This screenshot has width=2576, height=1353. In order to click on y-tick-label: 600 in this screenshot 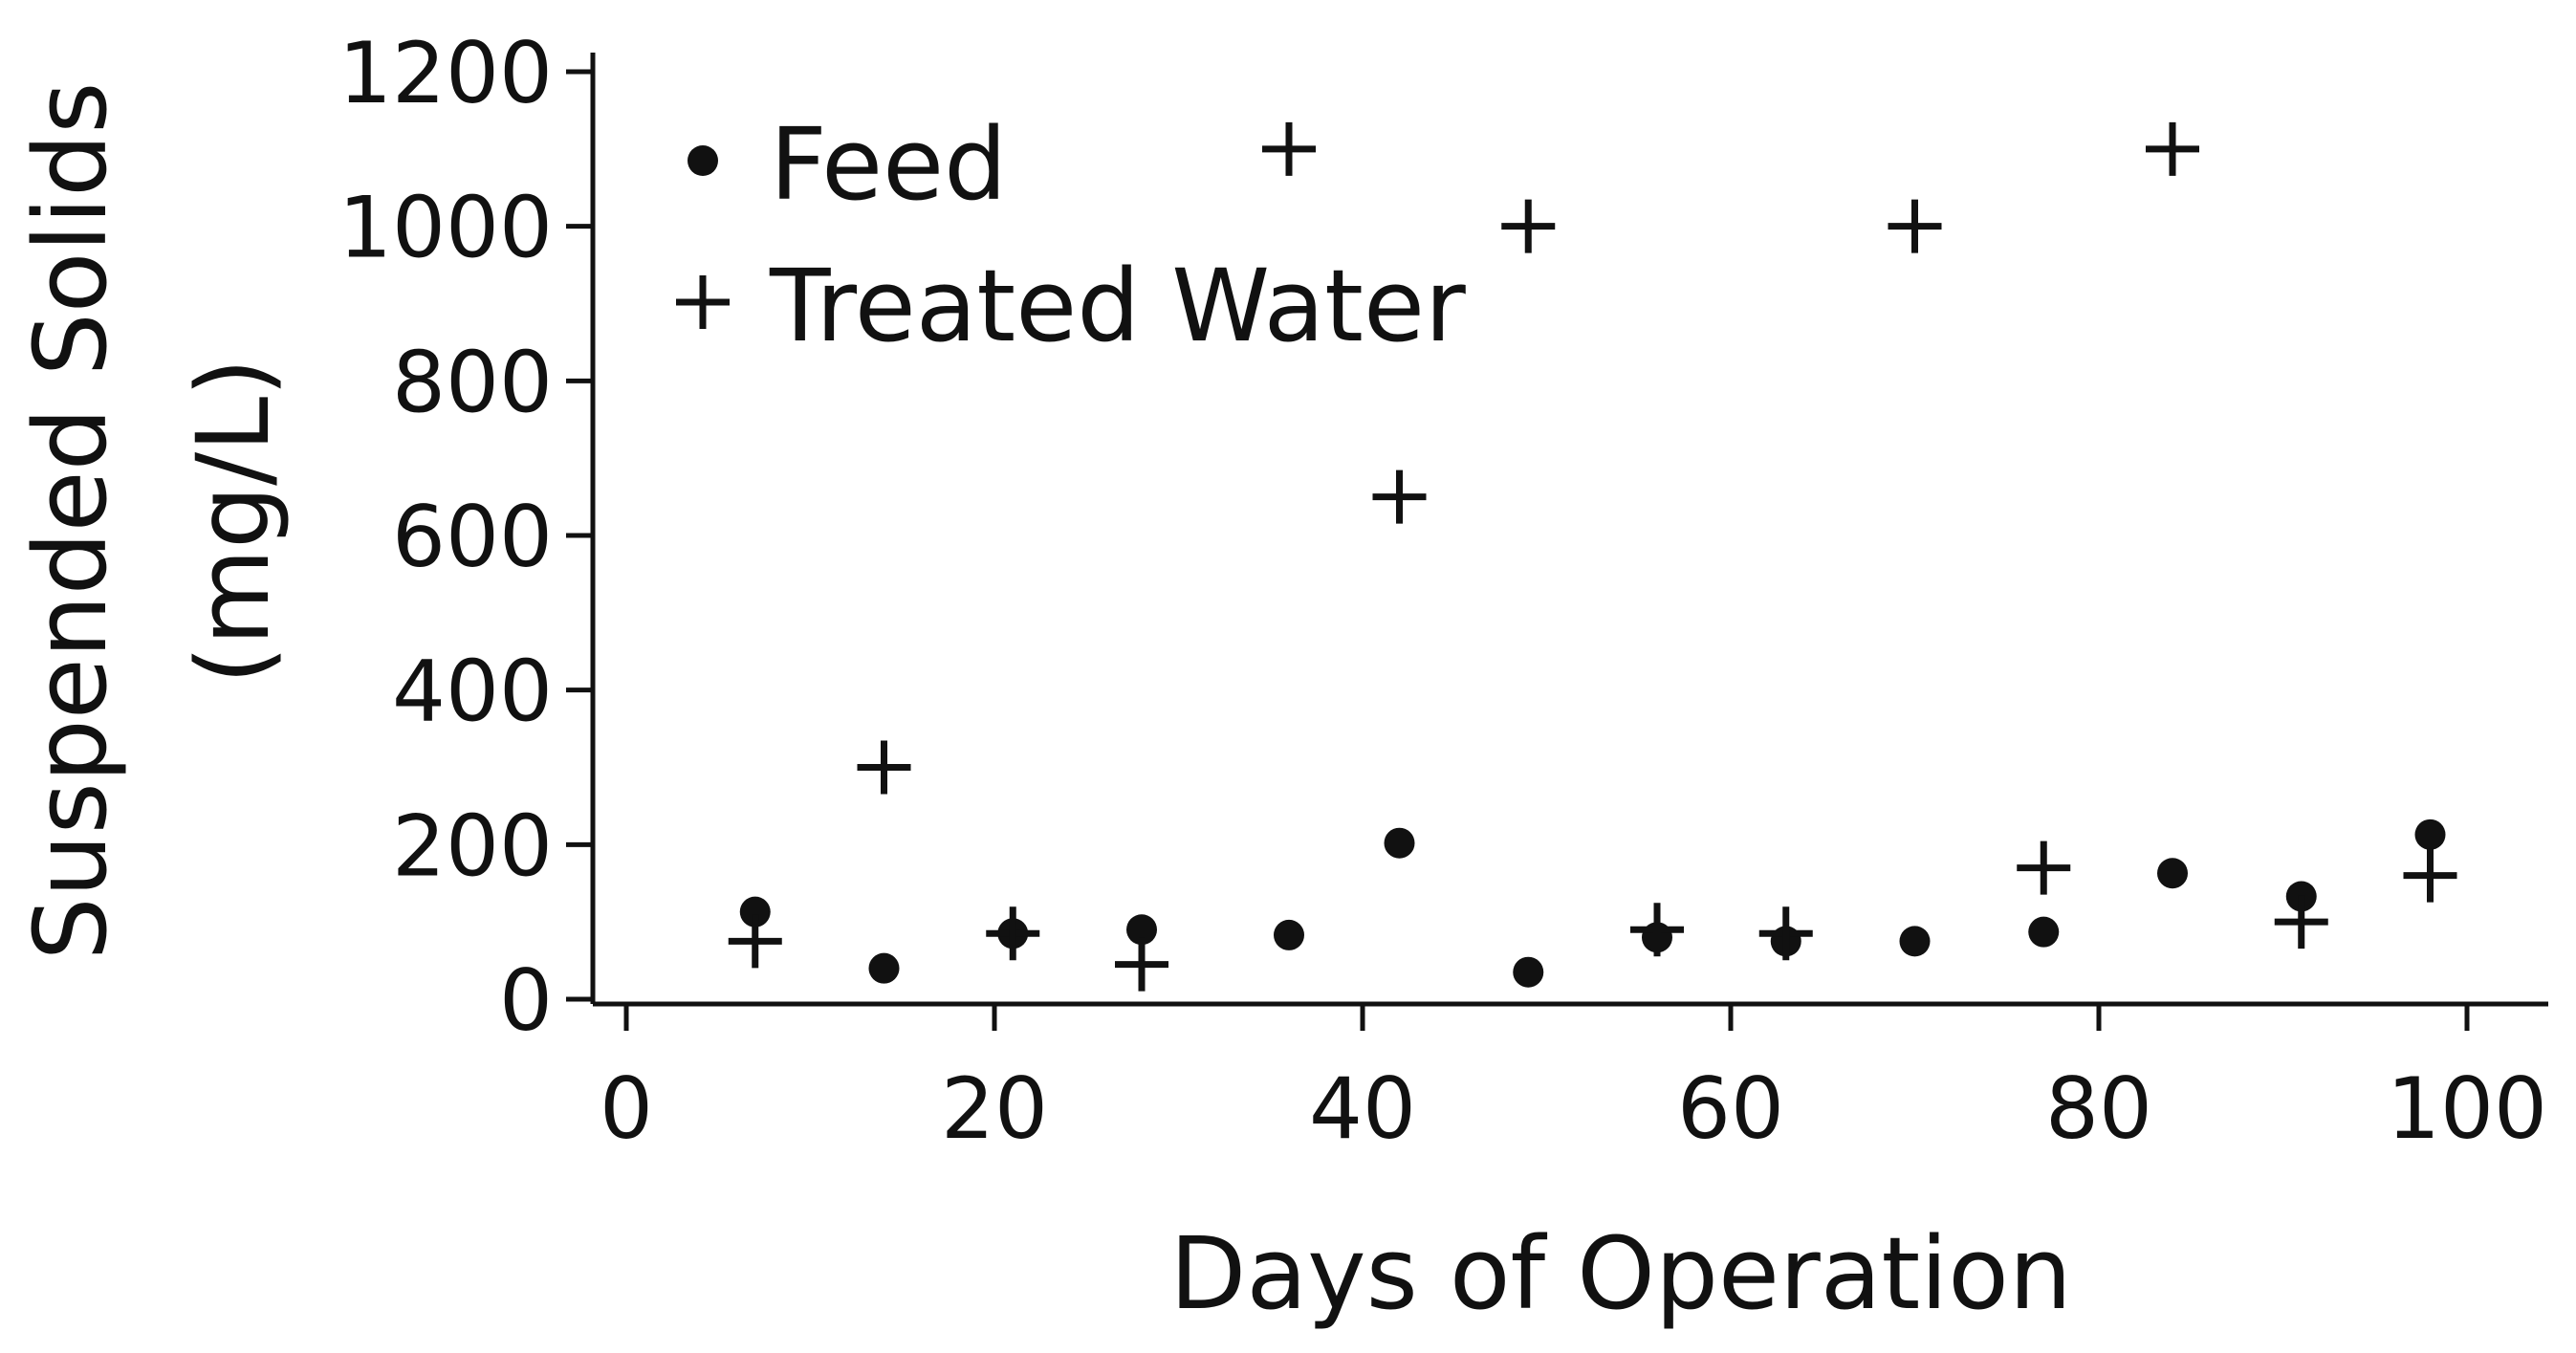, I will do `click(472, 537)`.